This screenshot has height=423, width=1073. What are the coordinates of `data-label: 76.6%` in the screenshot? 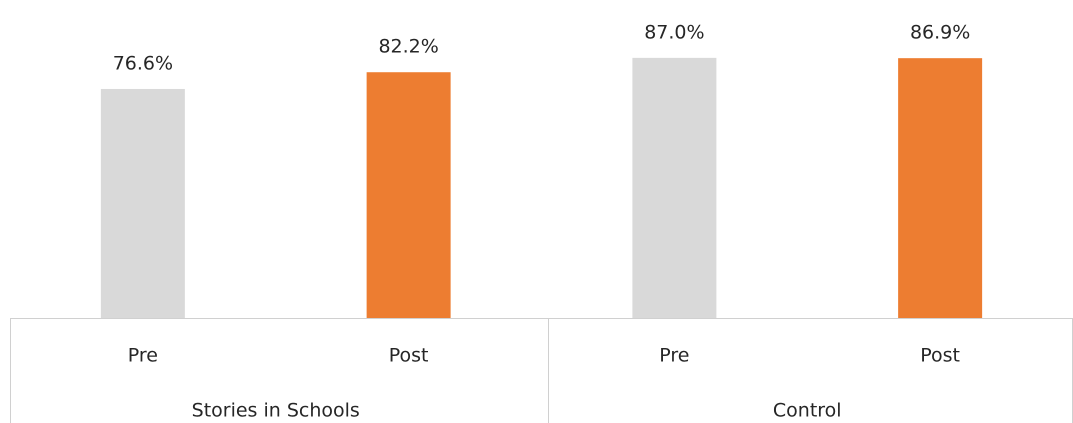 It's located at (143, 63).